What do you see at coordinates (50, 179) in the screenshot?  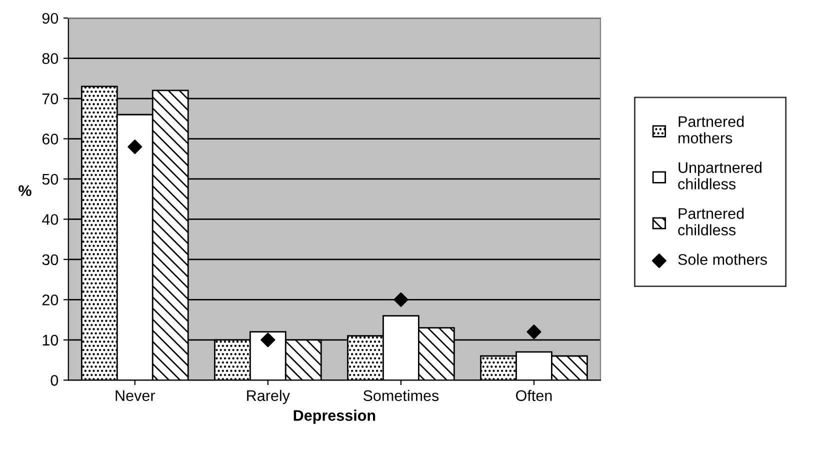 I see `y-tick-label: 50` at bounding box center [50, 179].